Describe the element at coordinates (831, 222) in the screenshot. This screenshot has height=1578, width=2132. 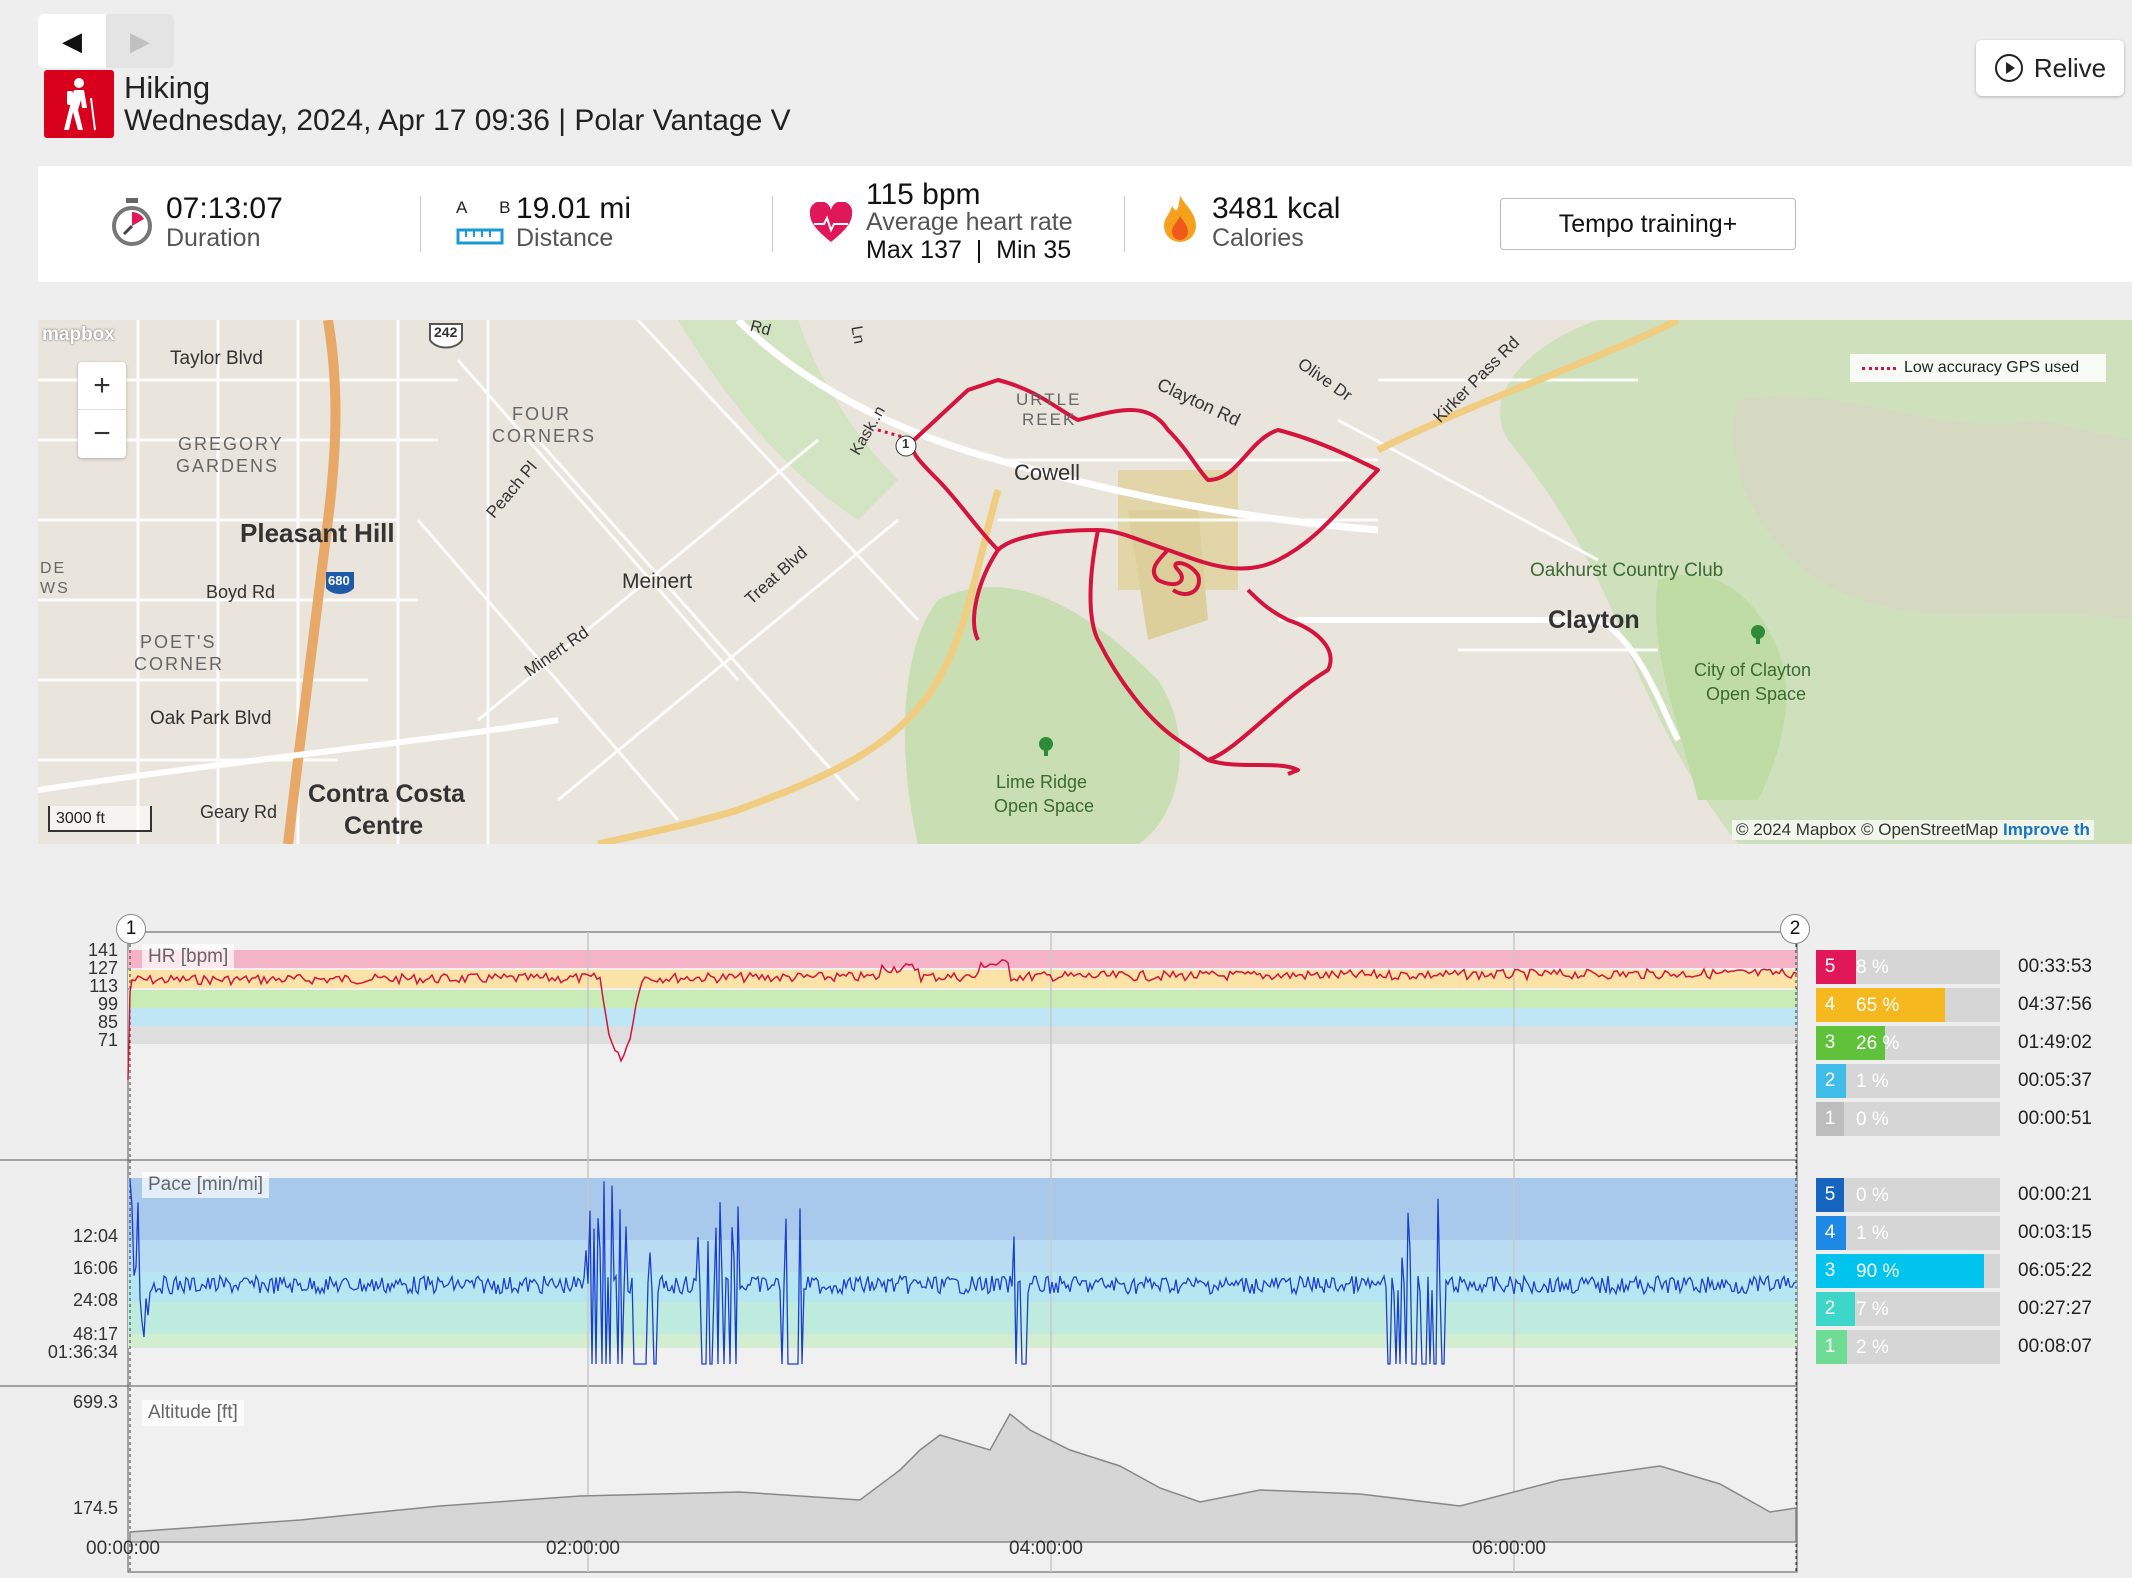
I see `heart-icon` at that location.